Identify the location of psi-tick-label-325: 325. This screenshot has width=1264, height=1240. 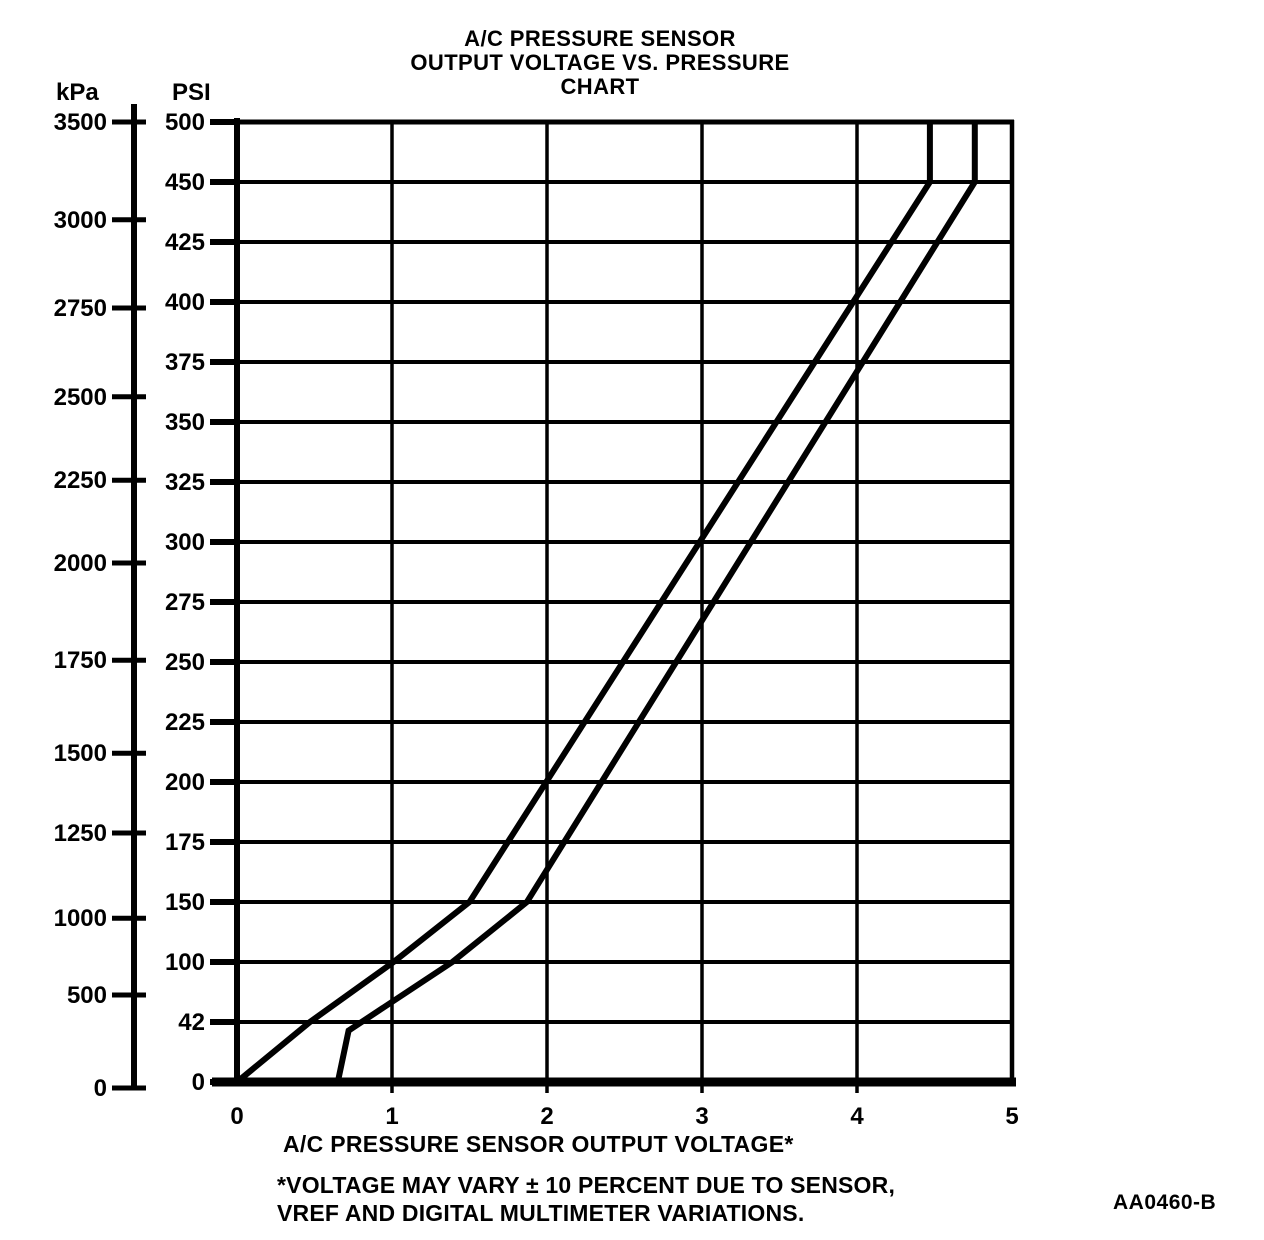
(185, 482).